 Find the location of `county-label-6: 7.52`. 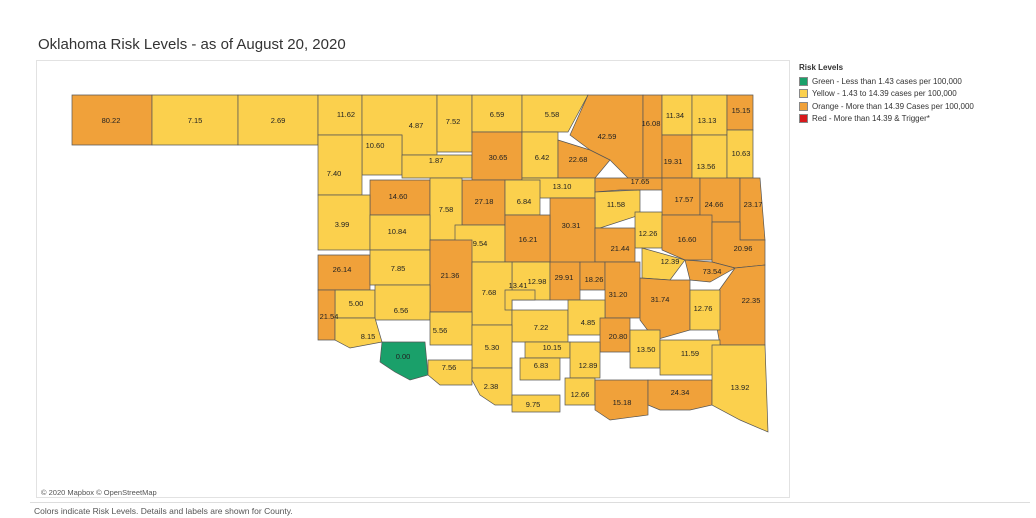

county-label-6: 7.52 is located at coordinates (453, 121).